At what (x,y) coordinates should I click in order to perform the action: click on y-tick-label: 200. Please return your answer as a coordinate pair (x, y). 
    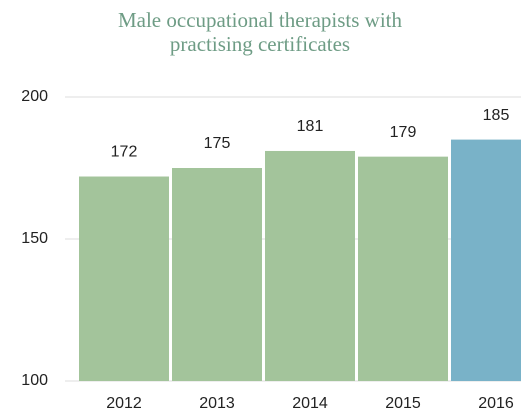
    Looking at the image, I should click on (34, 96).